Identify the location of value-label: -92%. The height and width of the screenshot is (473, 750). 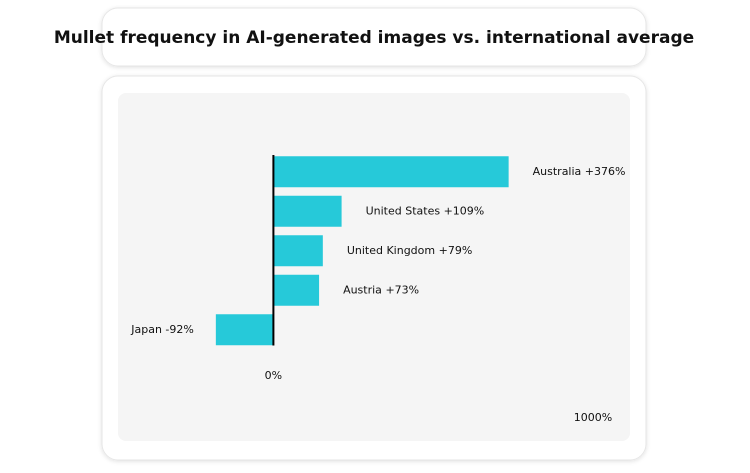
(179, 329).